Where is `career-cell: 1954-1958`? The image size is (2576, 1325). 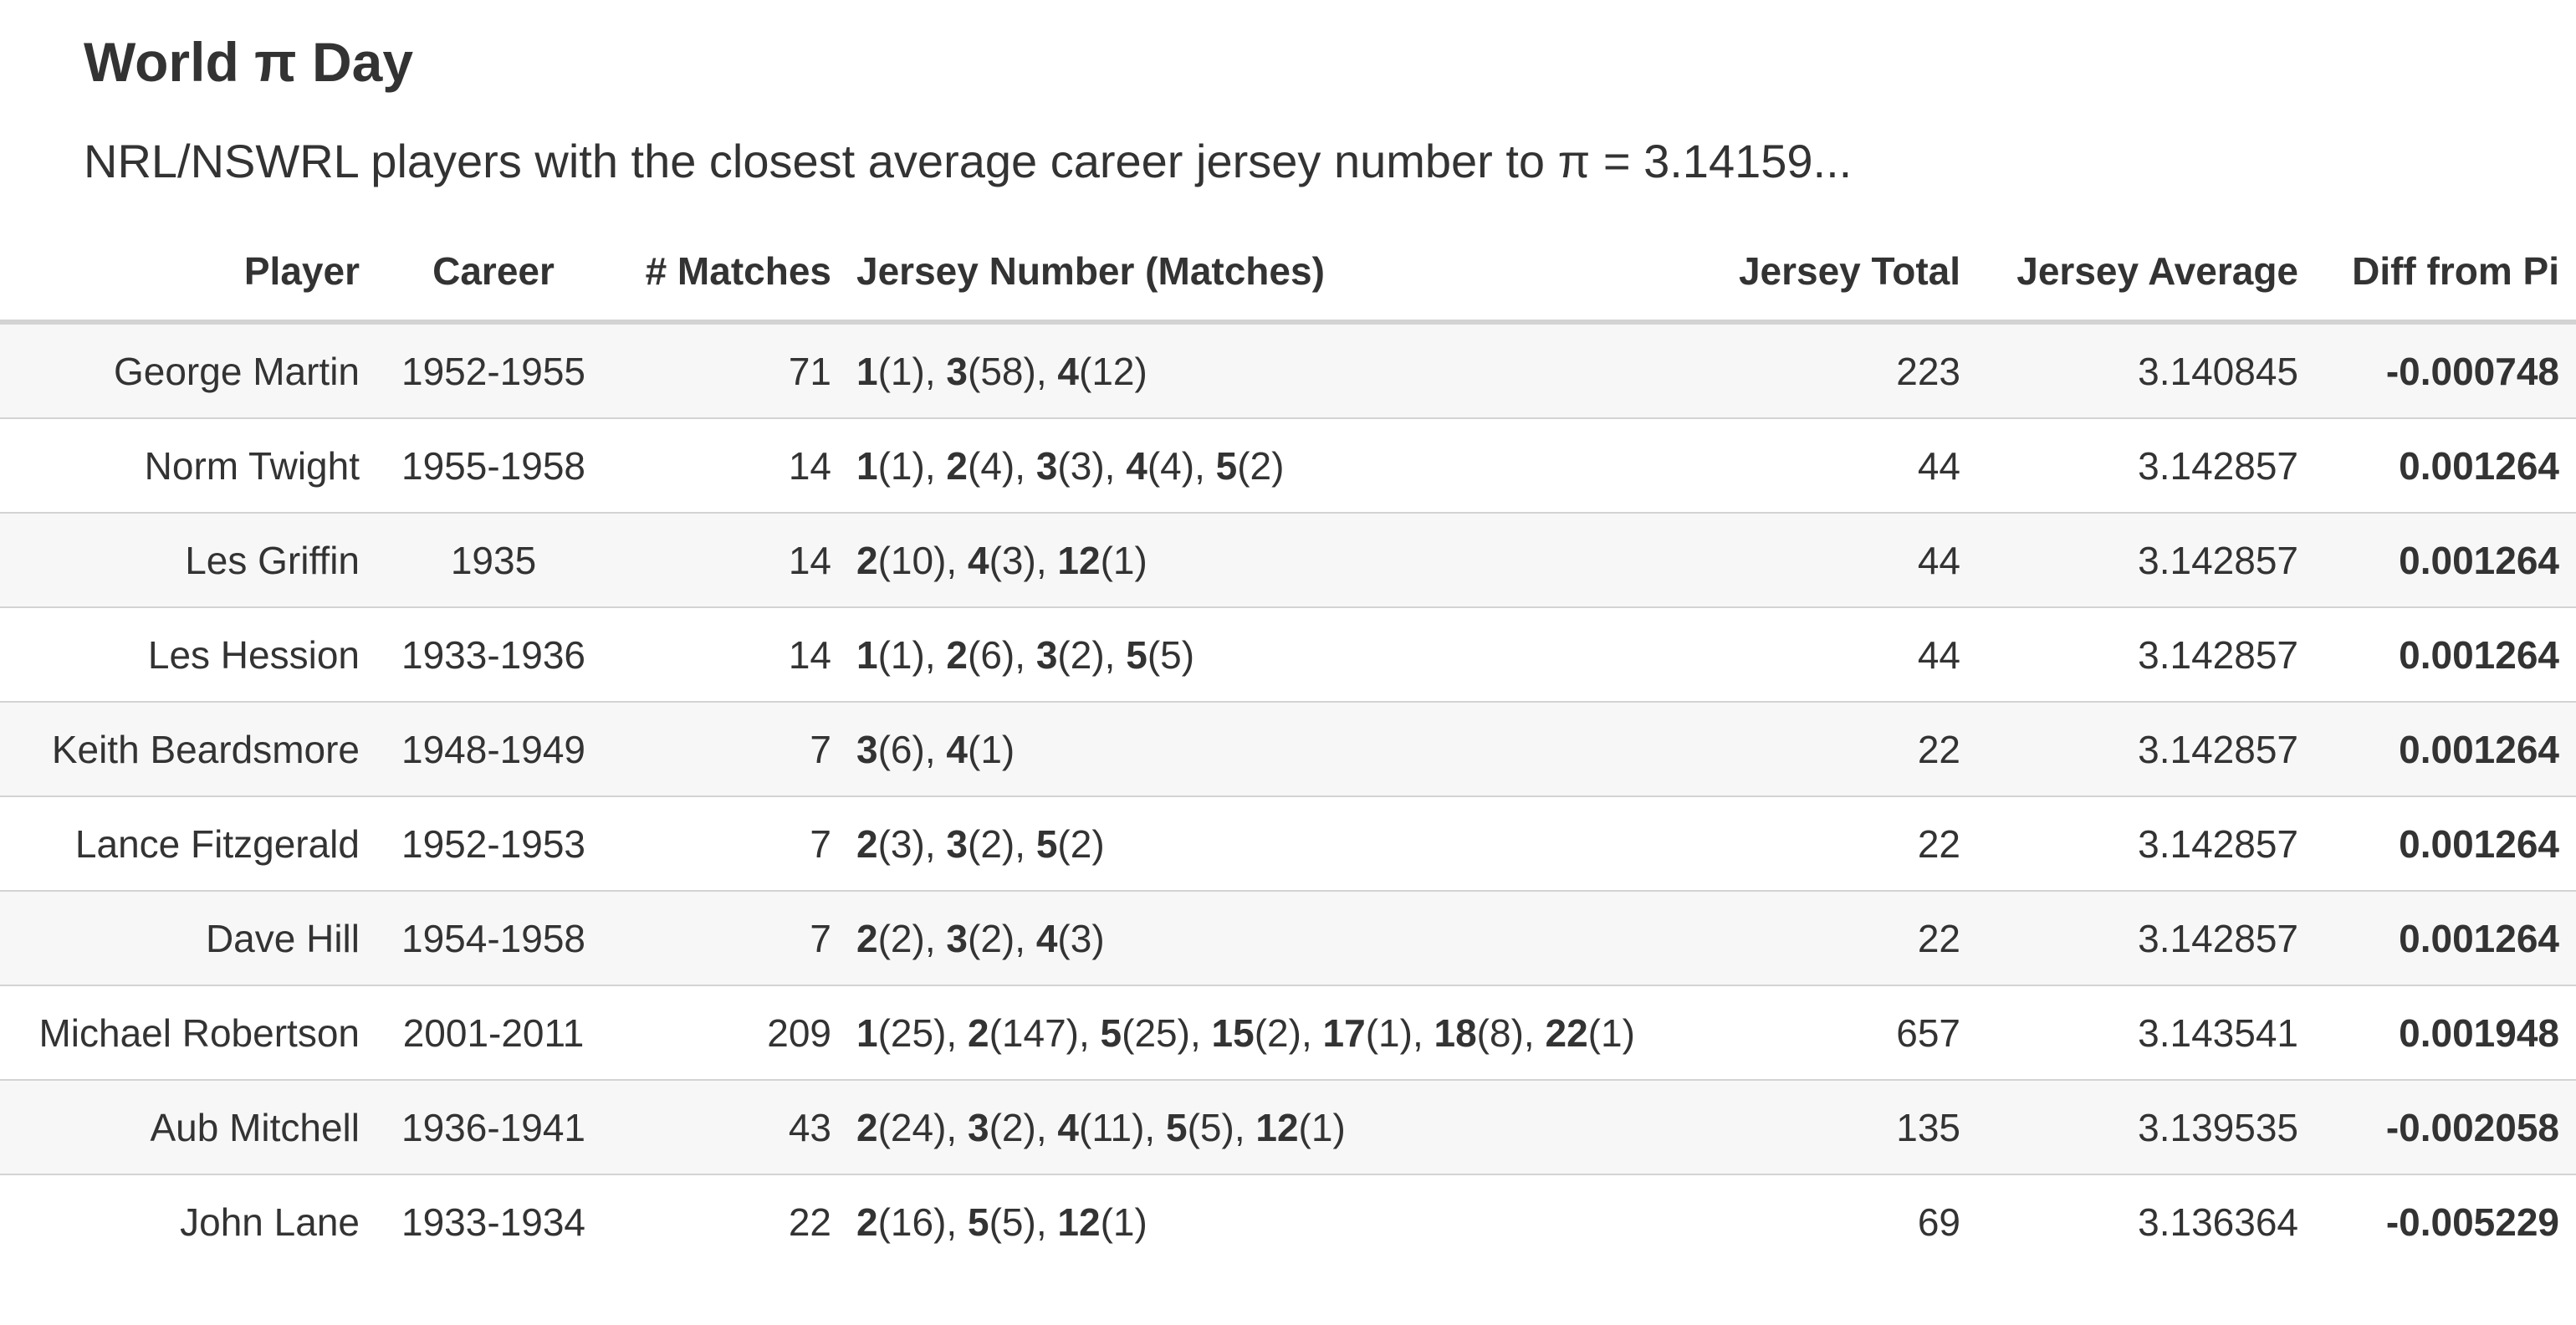 career-cell: 1954-1958 is located at coordinates (493, 937).